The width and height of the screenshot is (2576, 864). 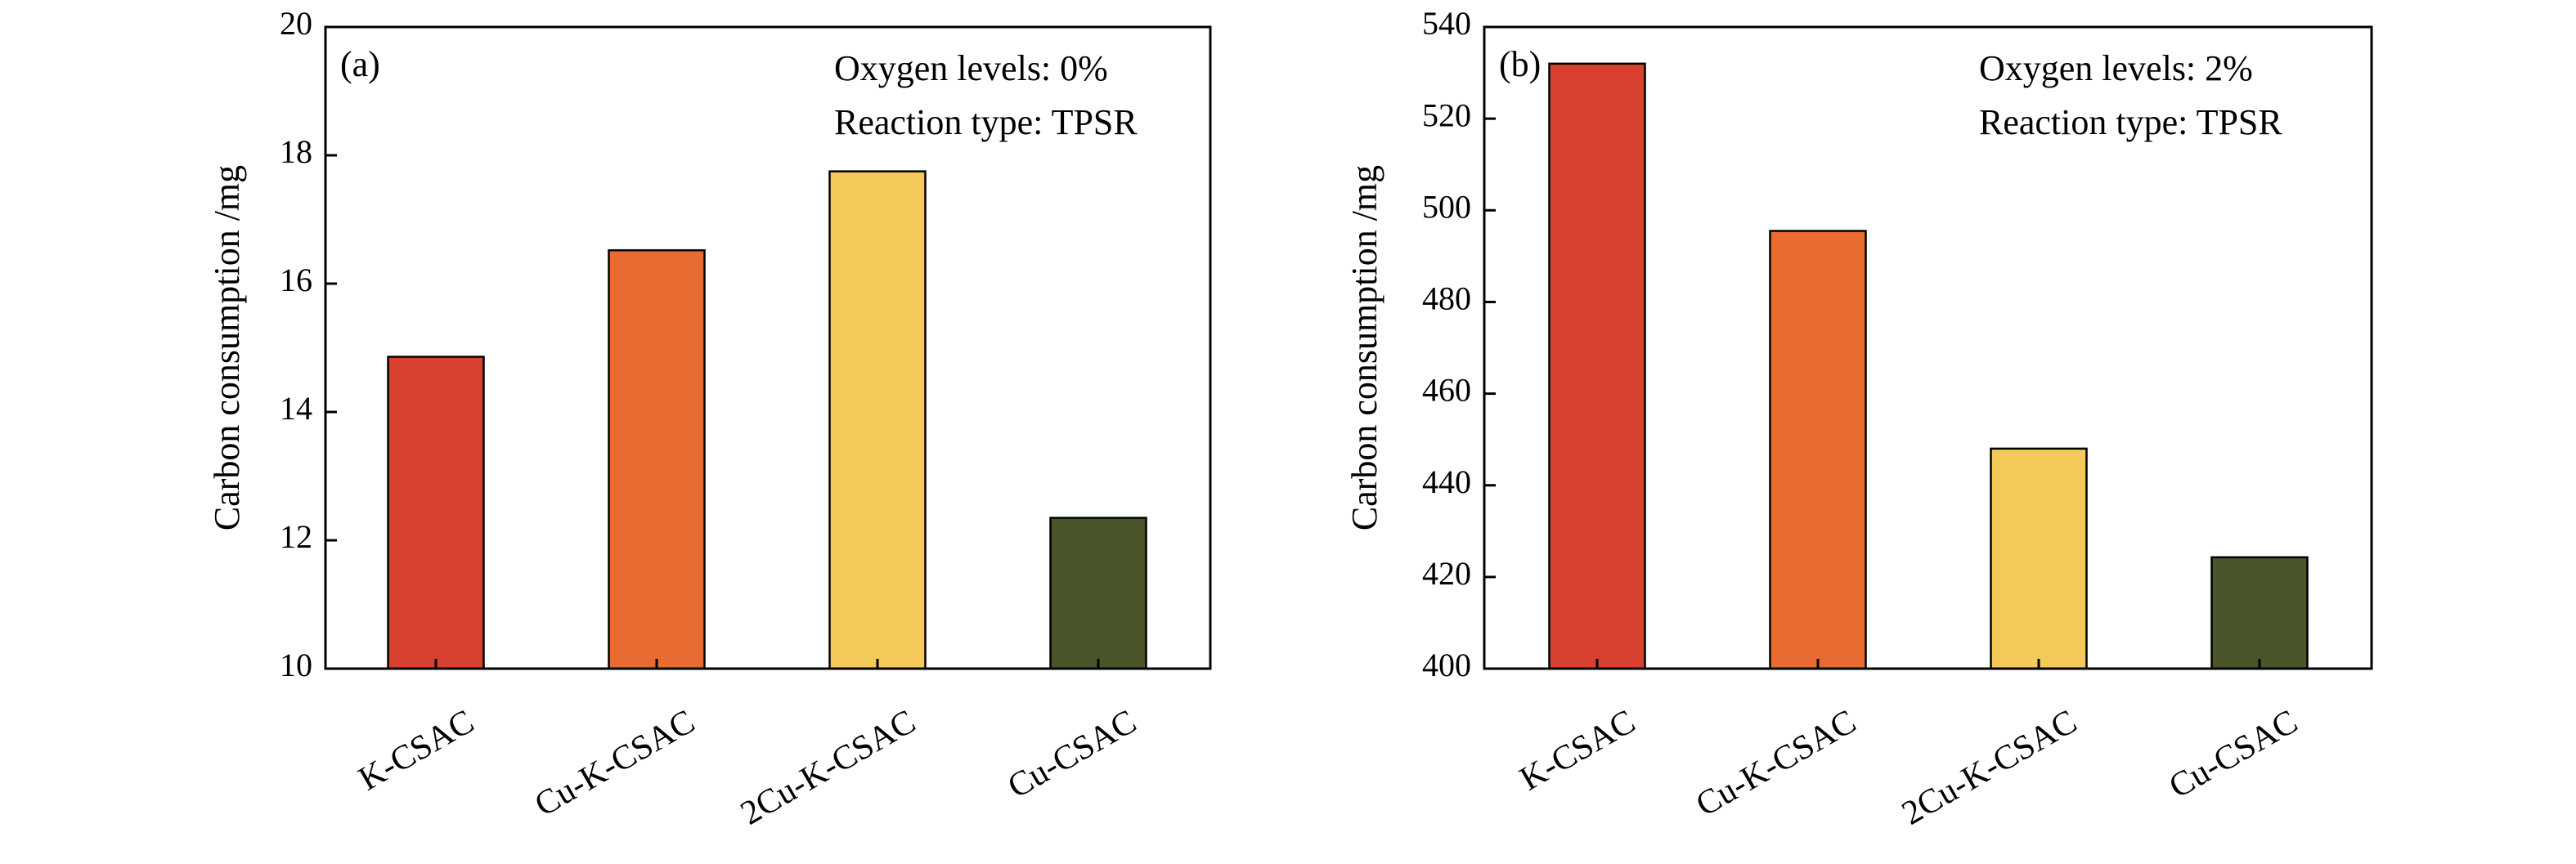 What do you see at coordinates (1447, 114) in the screenshot?
I see `y-tick-label: 520` at bounding box center [1447, 114].